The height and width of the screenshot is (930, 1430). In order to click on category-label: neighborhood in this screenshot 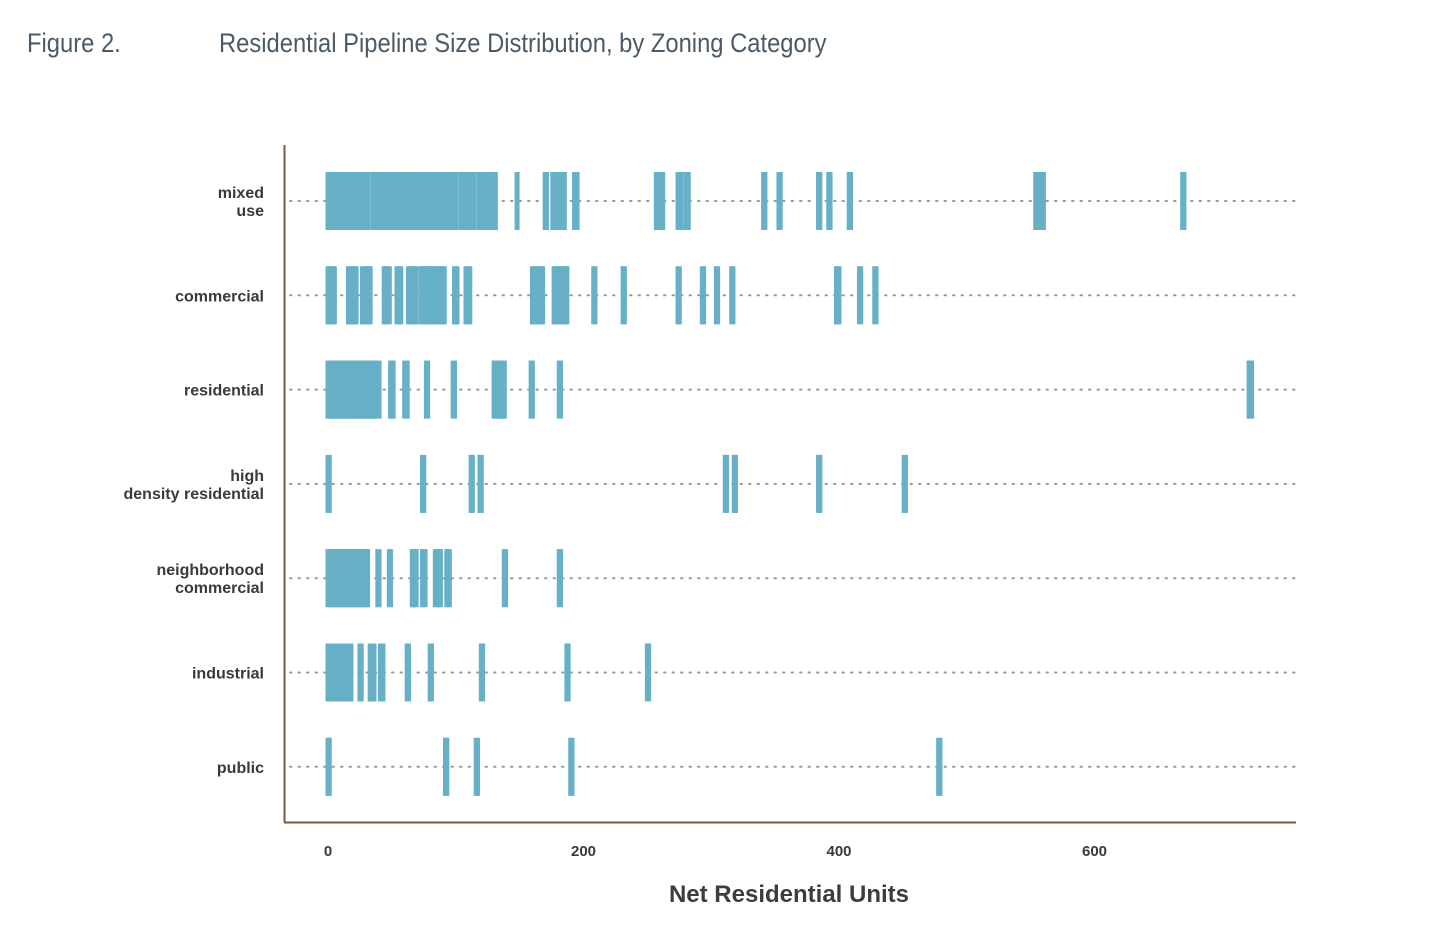, I will do `click(210, 570)`.